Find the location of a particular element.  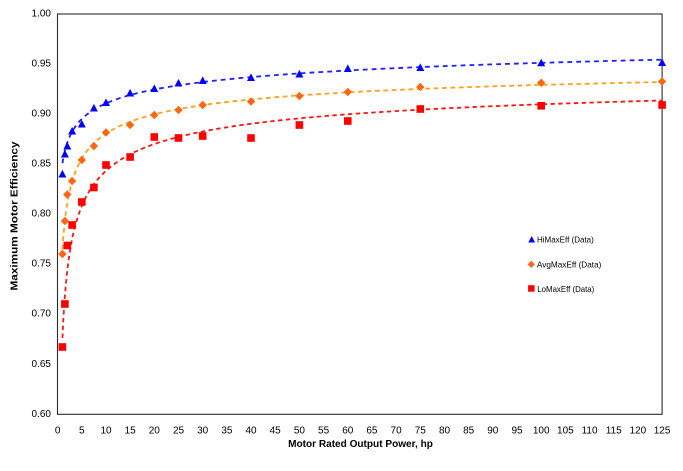

svg-text: 15 is located at coordinates (131, 430).